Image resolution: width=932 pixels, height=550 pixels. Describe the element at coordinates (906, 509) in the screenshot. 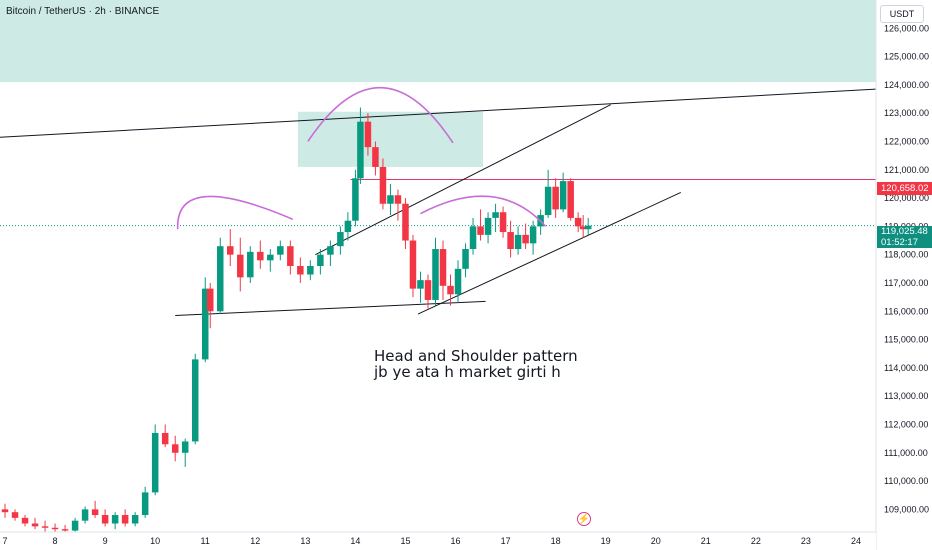

I see `y-tick-label: 109,000.00` at that location.